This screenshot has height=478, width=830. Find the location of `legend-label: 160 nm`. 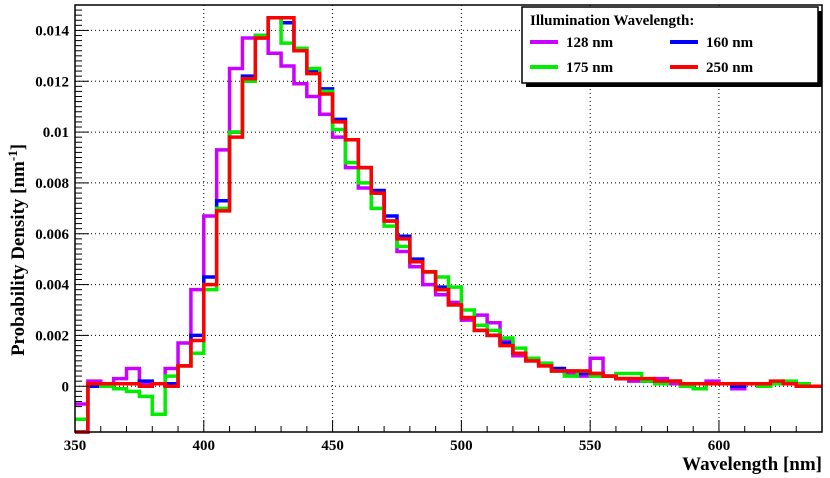

legend-label: 160 nm is located at coordinates (730, 43).